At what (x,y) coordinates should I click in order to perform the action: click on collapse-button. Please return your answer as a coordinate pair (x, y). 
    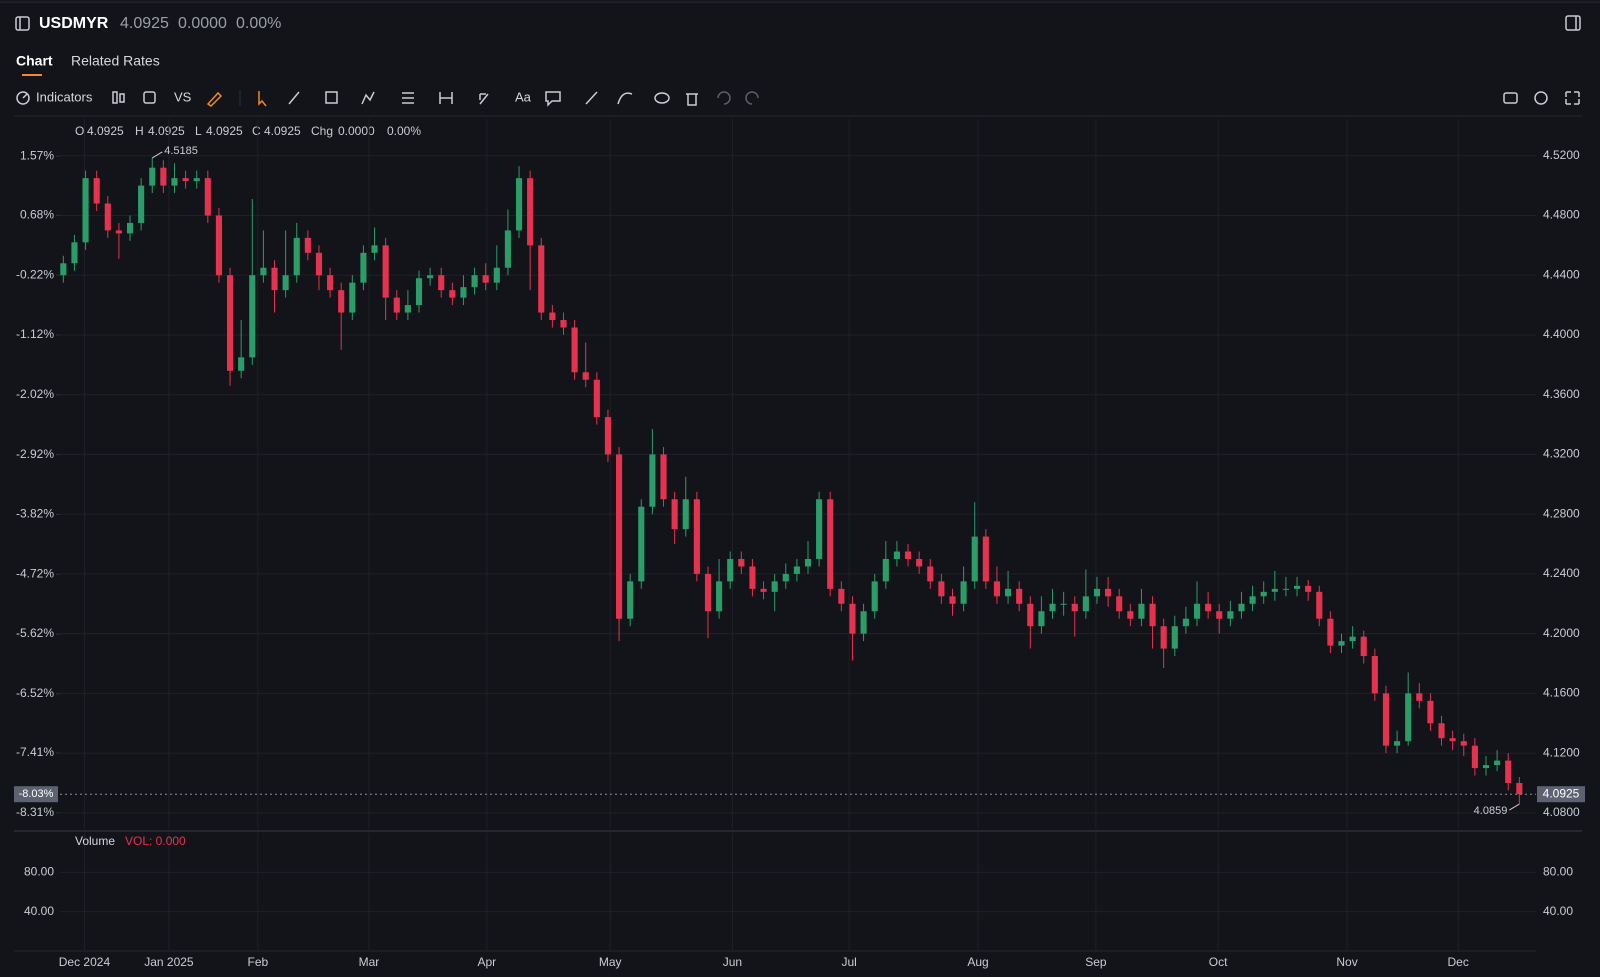
    Looking at the image, I should click on (1573, 23).